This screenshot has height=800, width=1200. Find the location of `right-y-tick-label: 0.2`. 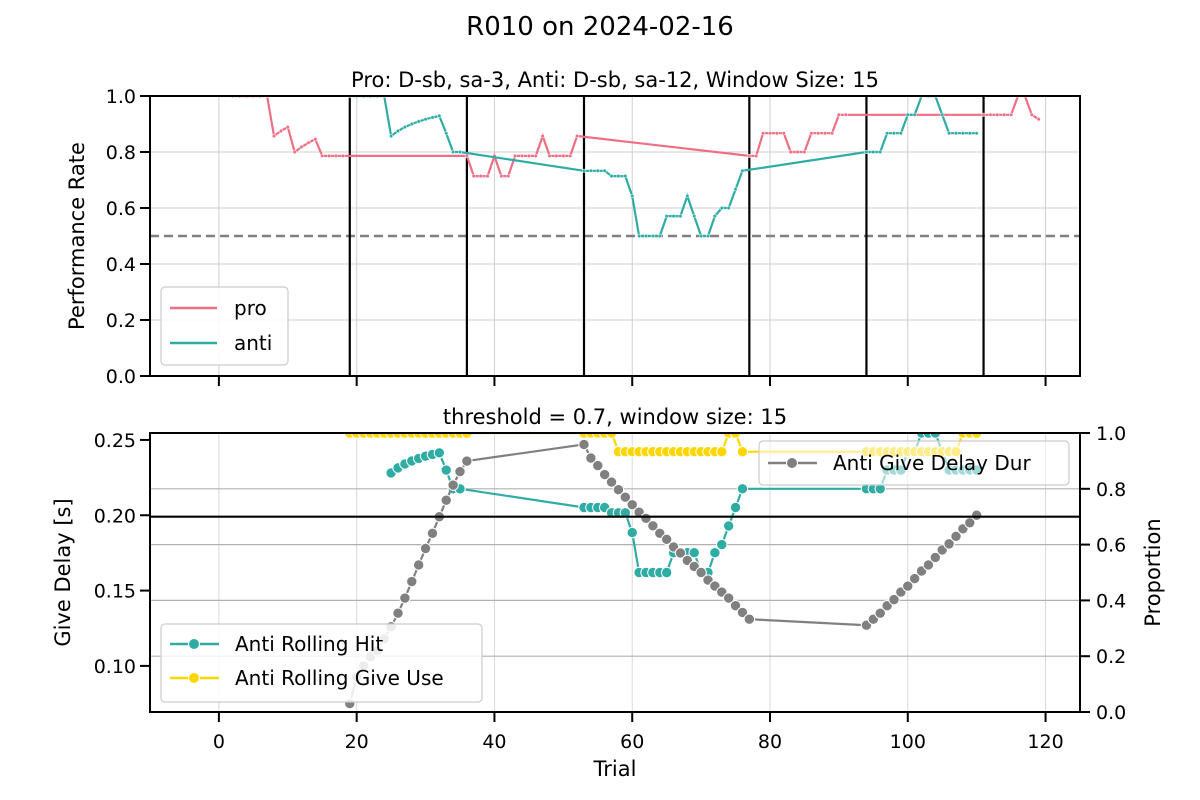

right-y-tick-label: 0.2 is located at coordinates (1111, 657).